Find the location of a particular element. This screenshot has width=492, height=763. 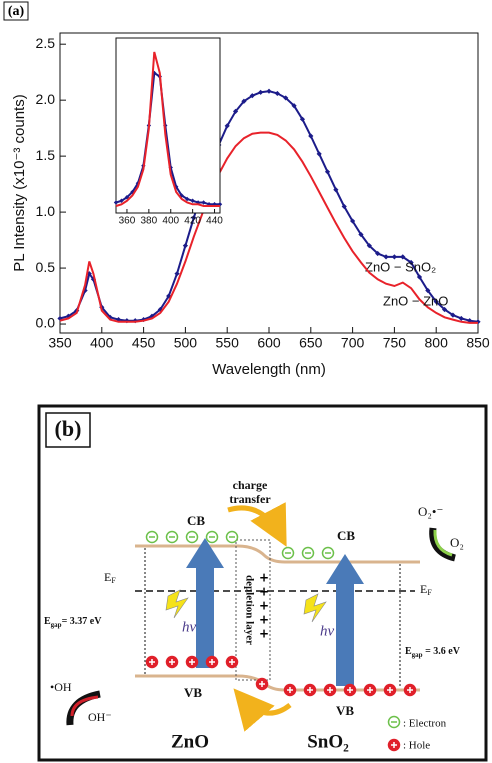

gap-symbol: E is located at coordinates (47, 621).